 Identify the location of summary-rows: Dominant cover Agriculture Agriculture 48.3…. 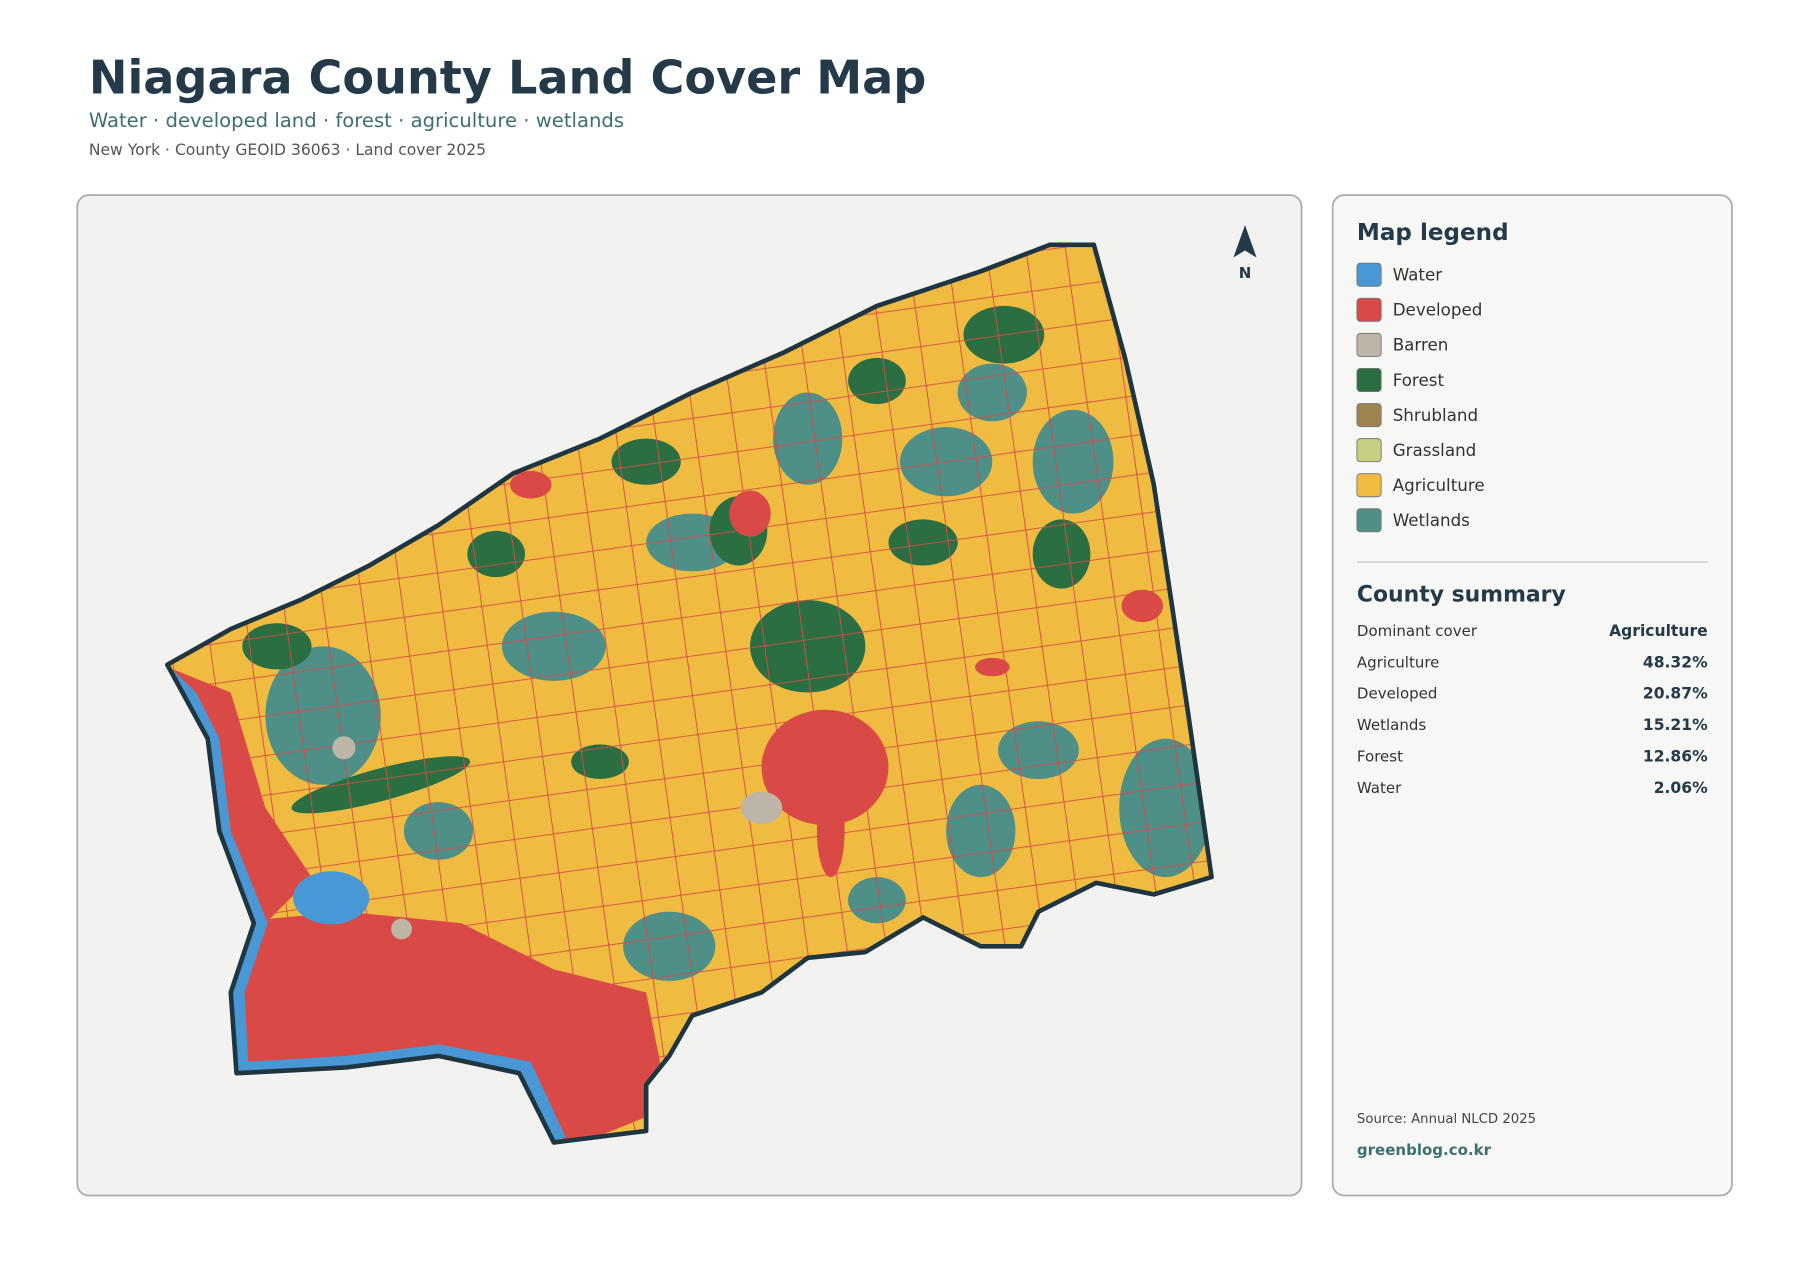
(1532, 709).